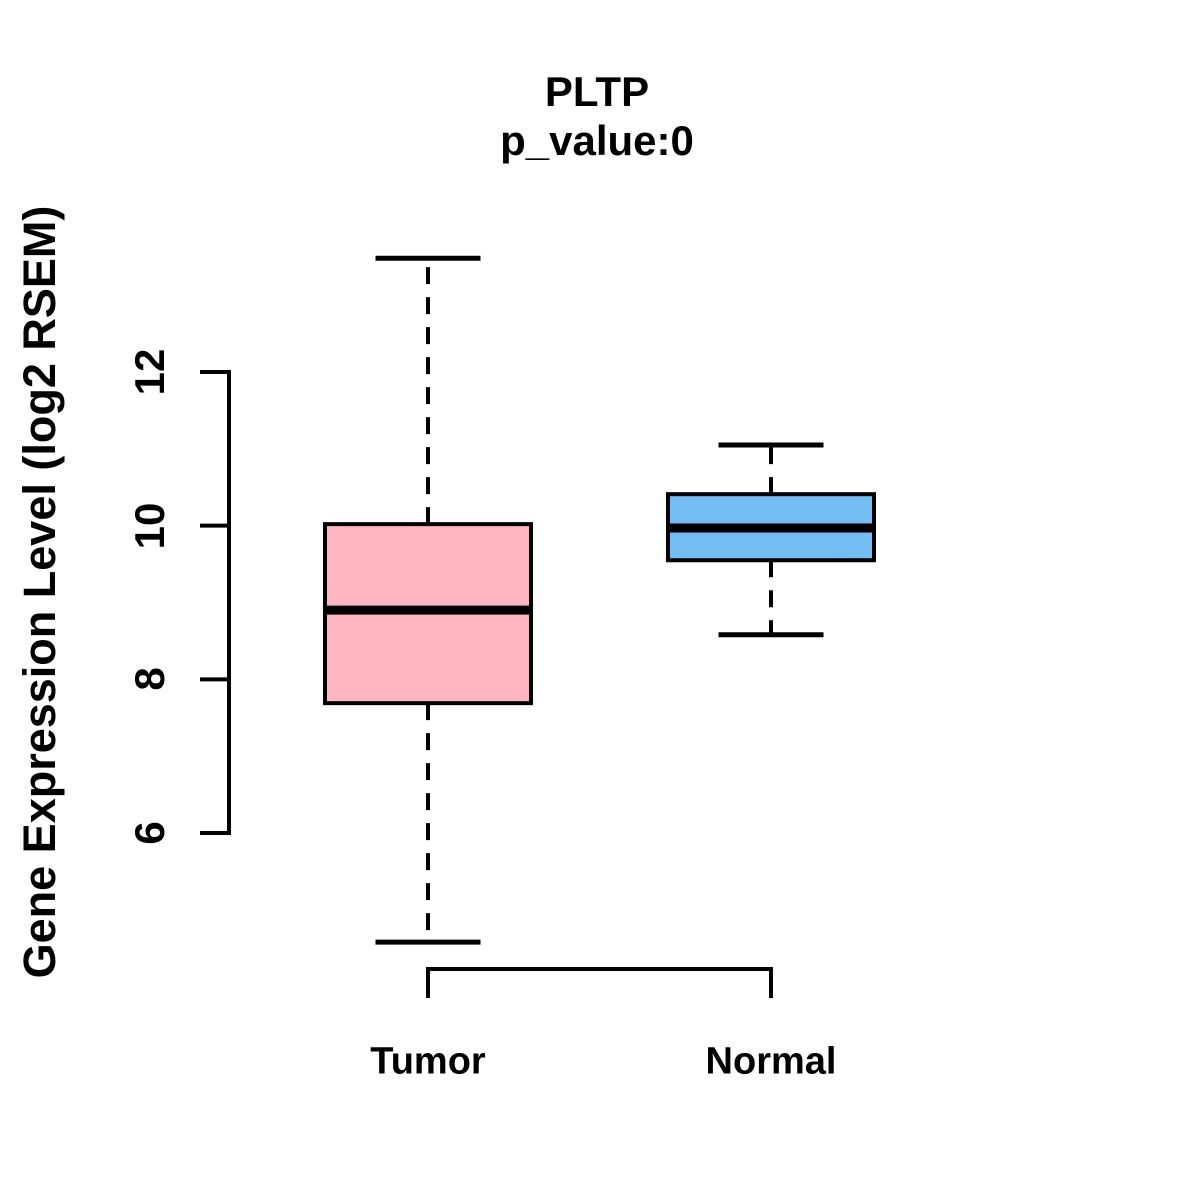 Image resolution: width=1200 pixels, height=1200 pixels. What do you see at coordinates (597, 91) in the screenshot?
I see `chart-title: PLTP` at bounding box center [597, 91].